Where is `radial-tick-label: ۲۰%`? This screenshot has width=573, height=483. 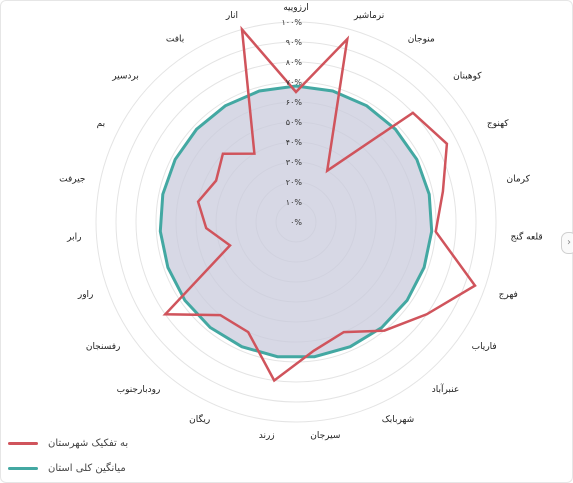
radial-tick-label: ۲۰% is located at coordinates (294, 182).